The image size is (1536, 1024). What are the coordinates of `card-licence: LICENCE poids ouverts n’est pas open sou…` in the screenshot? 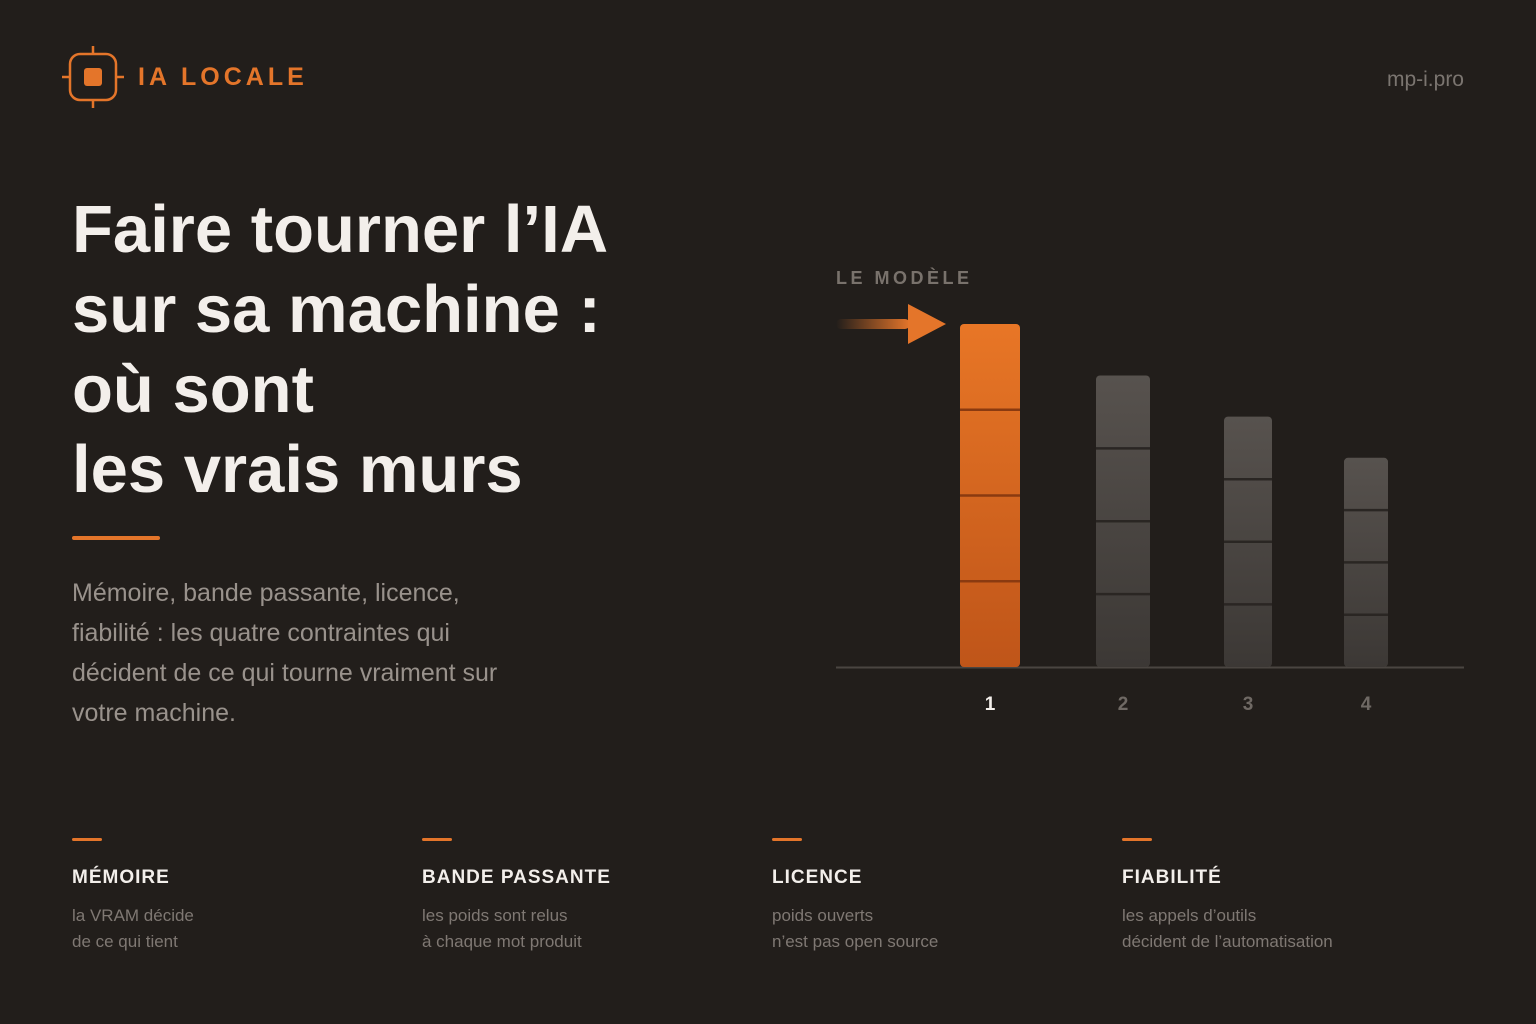 It's located at (937, 896).